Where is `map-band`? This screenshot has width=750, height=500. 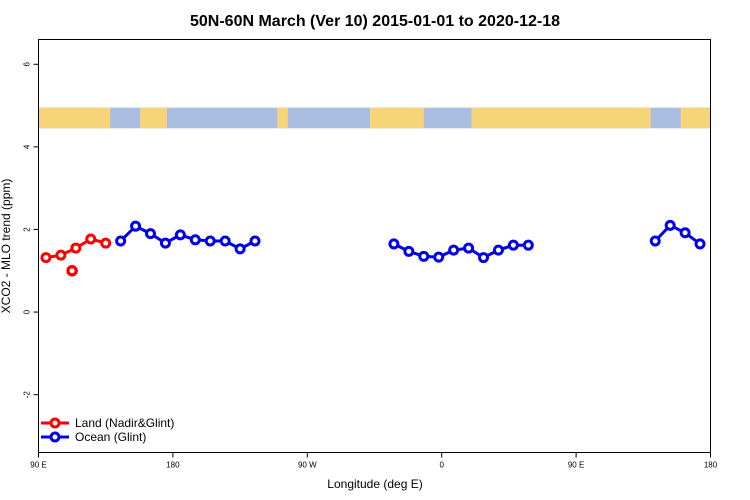
map-band is located at coordinates (374, 118).